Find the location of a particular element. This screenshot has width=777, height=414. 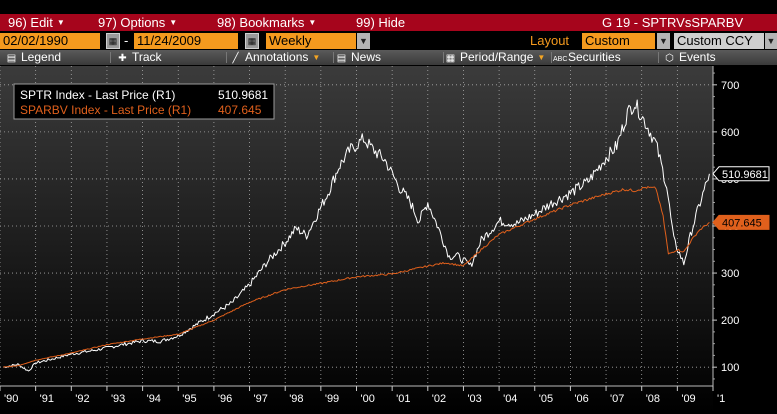

legend-icon: ▤ is located at coordinates (11, 58).